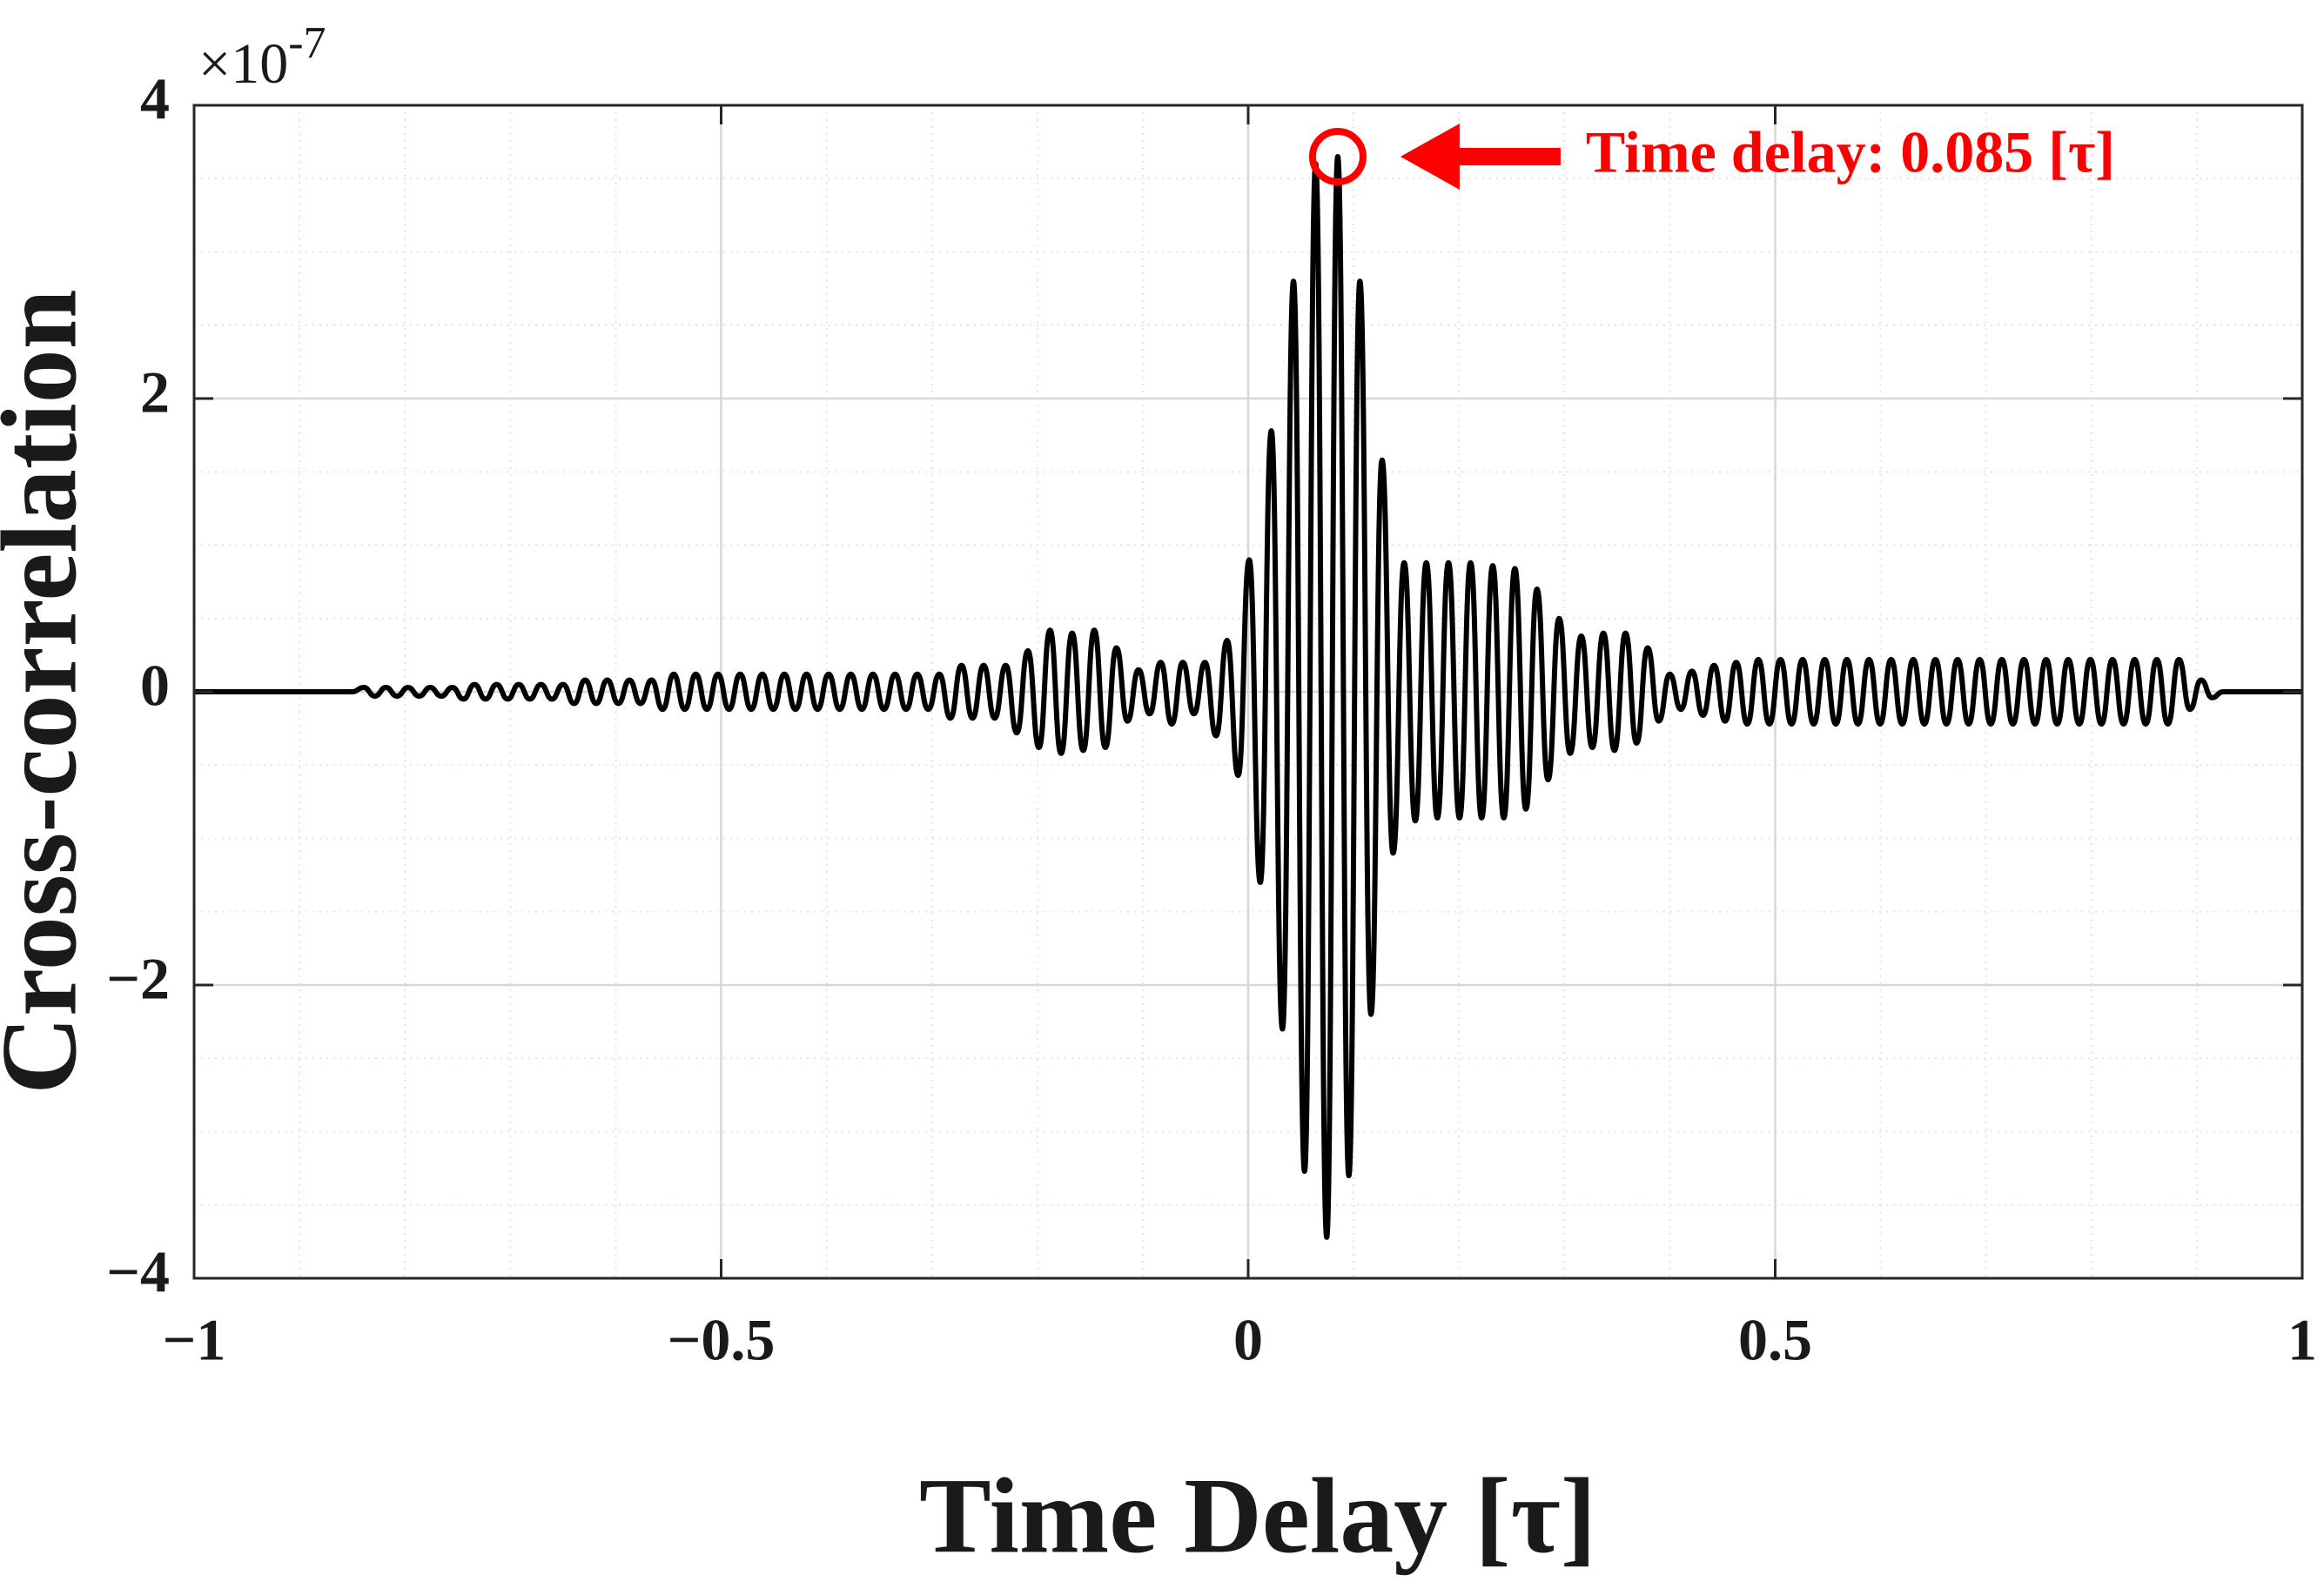 This screenshot has width=2324, height=1595. What do you see at coordinates (138, 1272) in the screenshot?
I see `y-tick-label: −4` at bounding box center [138, 1272].